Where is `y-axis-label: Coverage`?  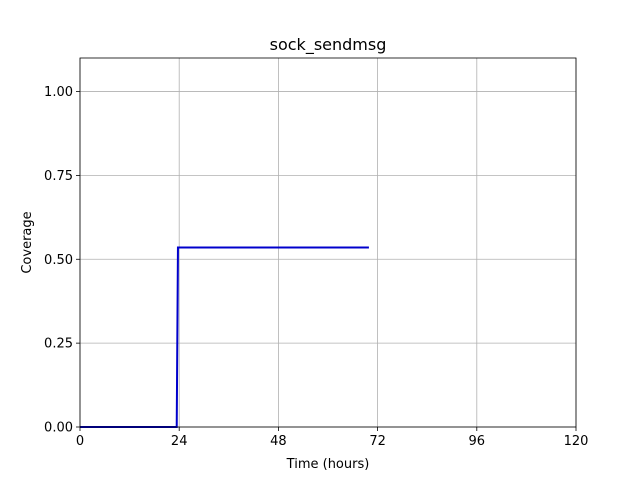 y-axis-label: Coverage is located at coordinates (27, 242).